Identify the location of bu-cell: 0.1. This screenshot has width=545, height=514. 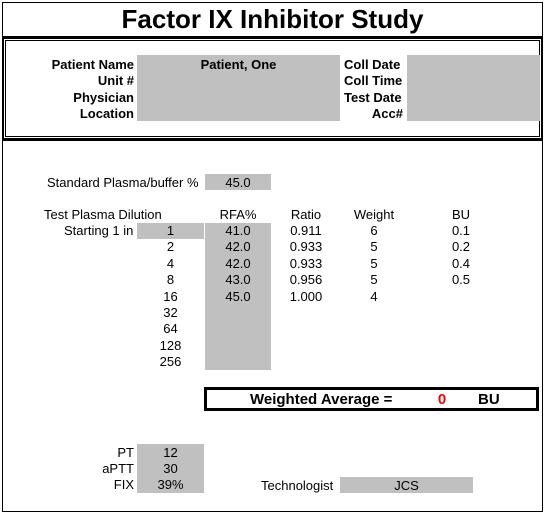
(461, 230).